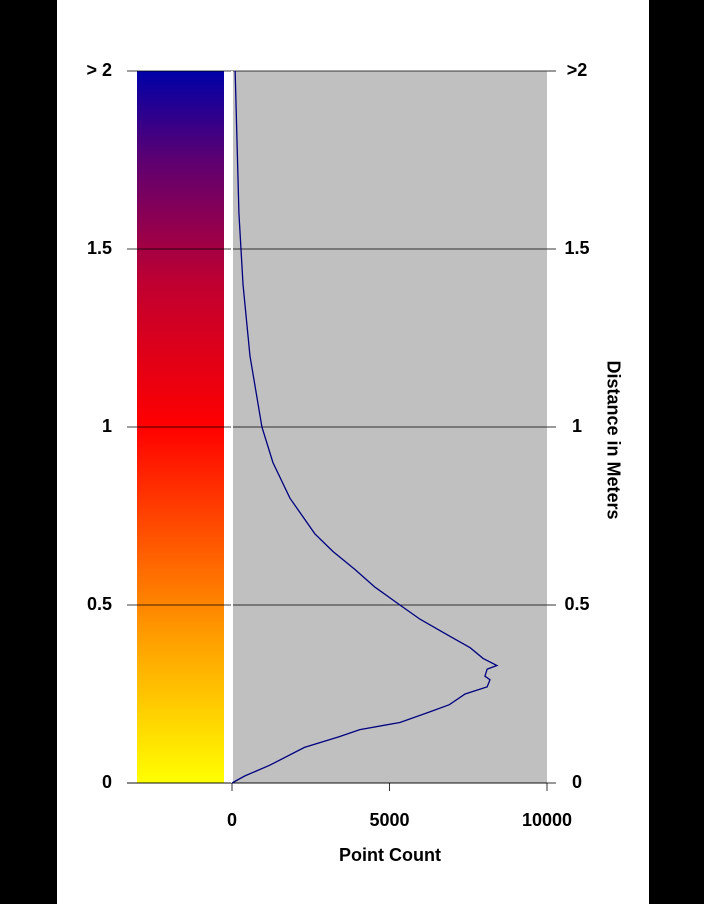  Describe the element at coordinates (390, 855) in the screenshot. I see `x-axis-title: Point Count` at that location.